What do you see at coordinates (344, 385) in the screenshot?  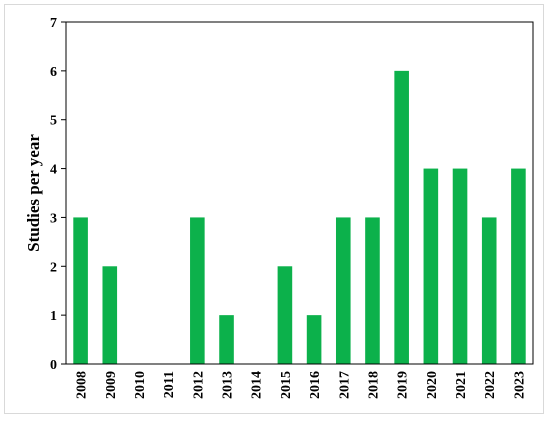 I see `x-tick-label: 2017` at bounding box center [344, 385].